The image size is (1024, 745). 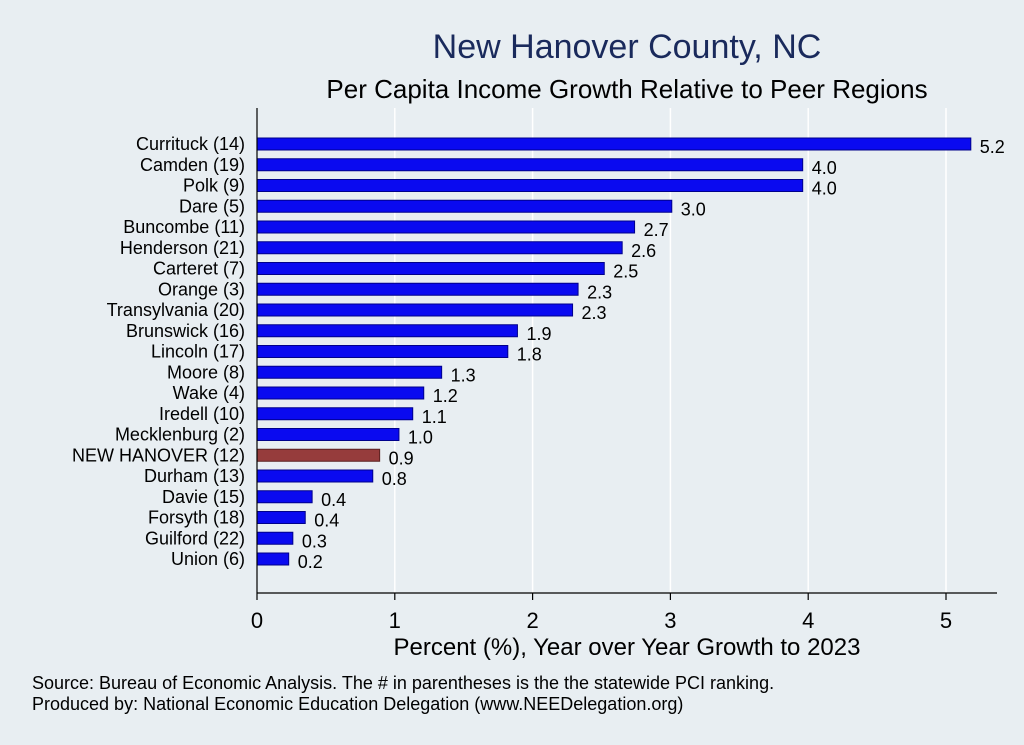 What do you see at coordinates (206, 372) in the screenshot?
I see `category-label: Moore (8)` at bounding box center [206, 372].